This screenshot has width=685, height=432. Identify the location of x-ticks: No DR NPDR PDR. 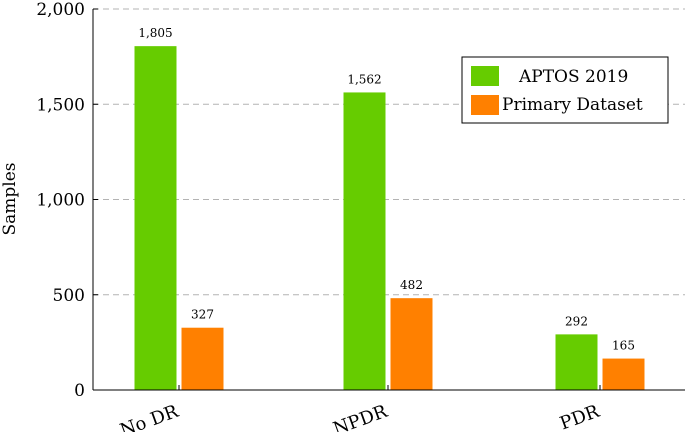
(359, 408).